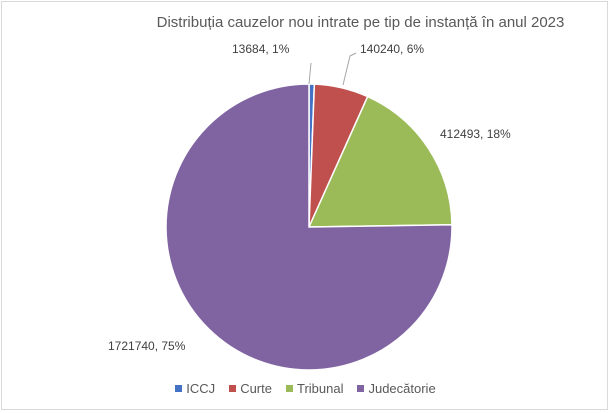  What do you see at coordinates (233, 388) in the screenshot?
I see `legend-swatch-curte` at bounding box center [233, 388].